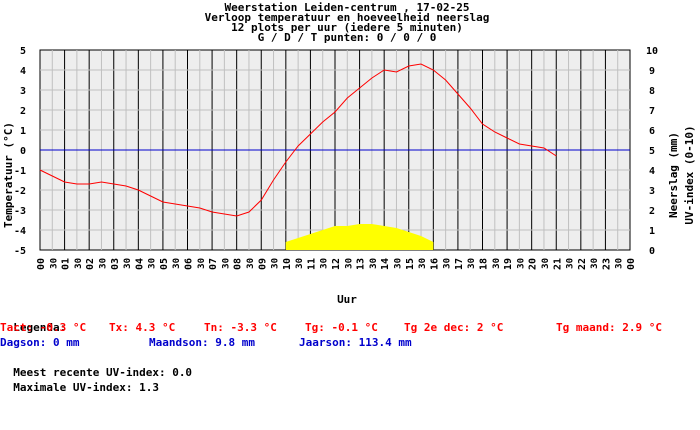  I want to click on legend-uv-recent: Meest recente UV-index: 0.0, so click(96, 365).